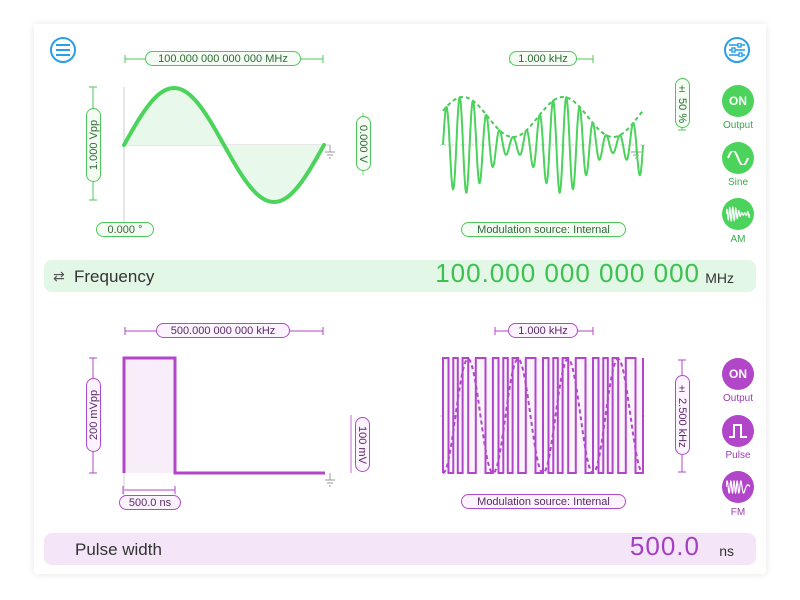  I want to click on ground-icon, so click(330, 152).